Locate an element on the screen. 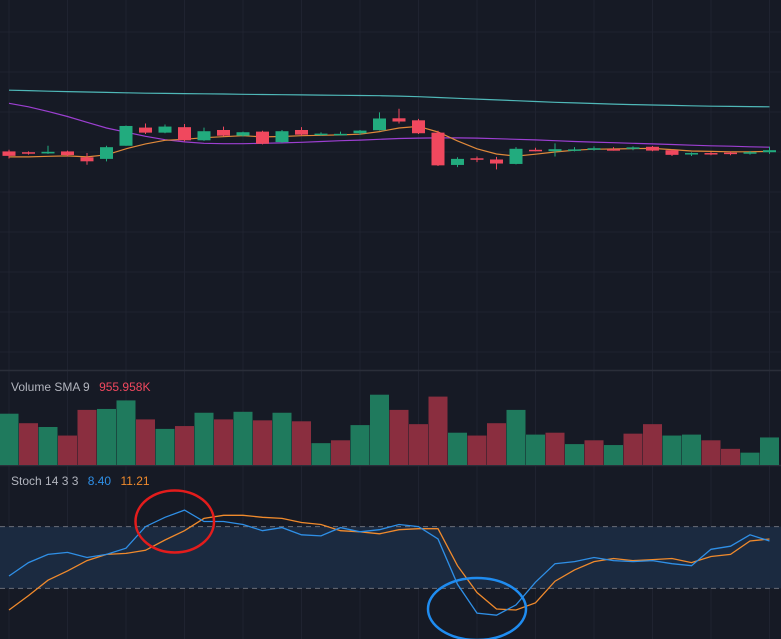  overbought-highlight-circle is located at coordinates (175, 521).